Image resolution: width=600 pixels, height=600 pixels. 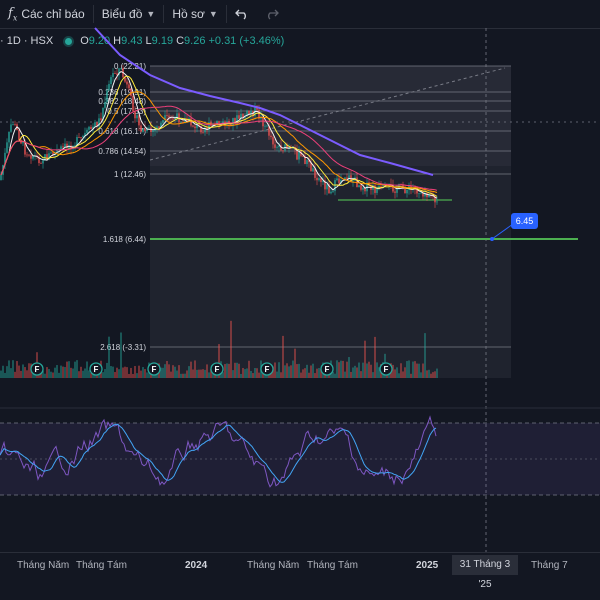 I want to click on undo-button, so click(x=242, y=14).